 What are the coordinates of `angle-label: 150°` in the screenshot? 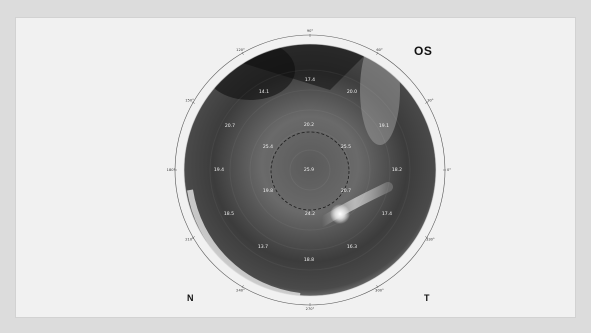 It's located at (189, 101).